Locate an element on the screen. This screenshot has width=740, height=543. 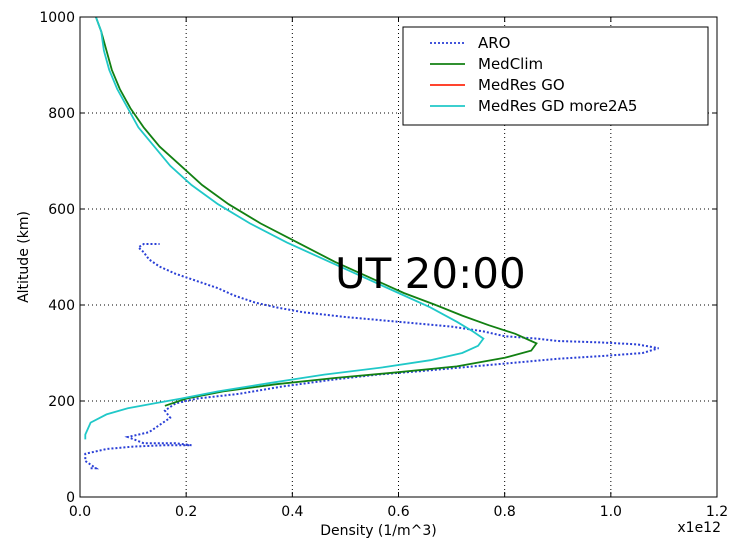
legend: ARO MedClim MedRes GO MedRes GD more2A5 is located at coordinates (555, 76).